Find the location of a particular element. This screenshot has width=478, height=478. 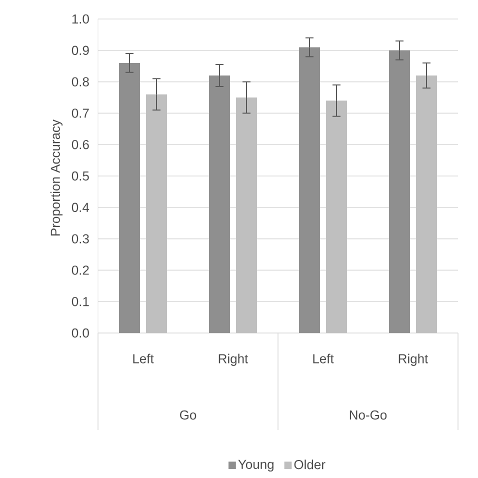

text: No-Go is located at coordinates (368, 415).